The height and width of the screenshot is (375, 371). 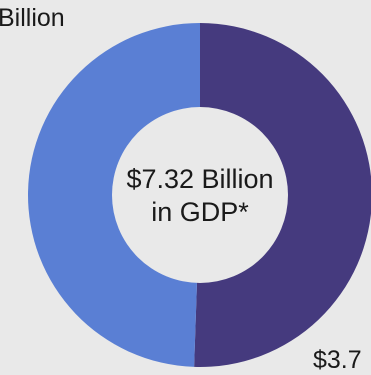 I want to click on slice-label-left: Billion, so click(x=32, y=18).